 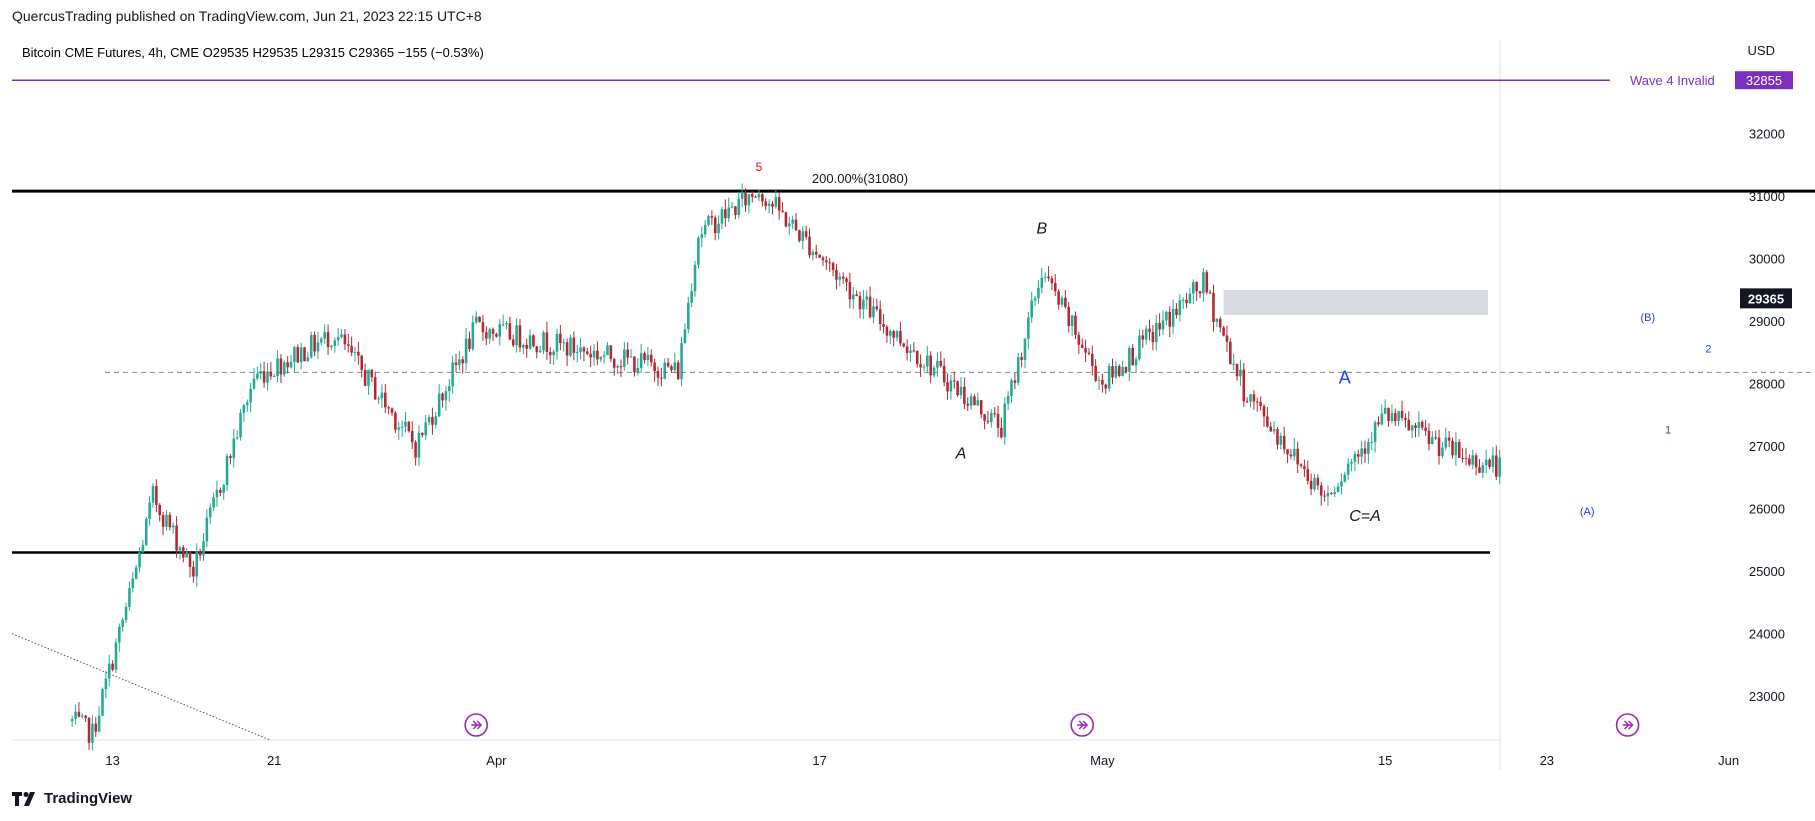 What do you see at coordinates (1764, 80) in the screenshot?
I see `invalid-price-value: 32855` at bounding box center [1764, 80].